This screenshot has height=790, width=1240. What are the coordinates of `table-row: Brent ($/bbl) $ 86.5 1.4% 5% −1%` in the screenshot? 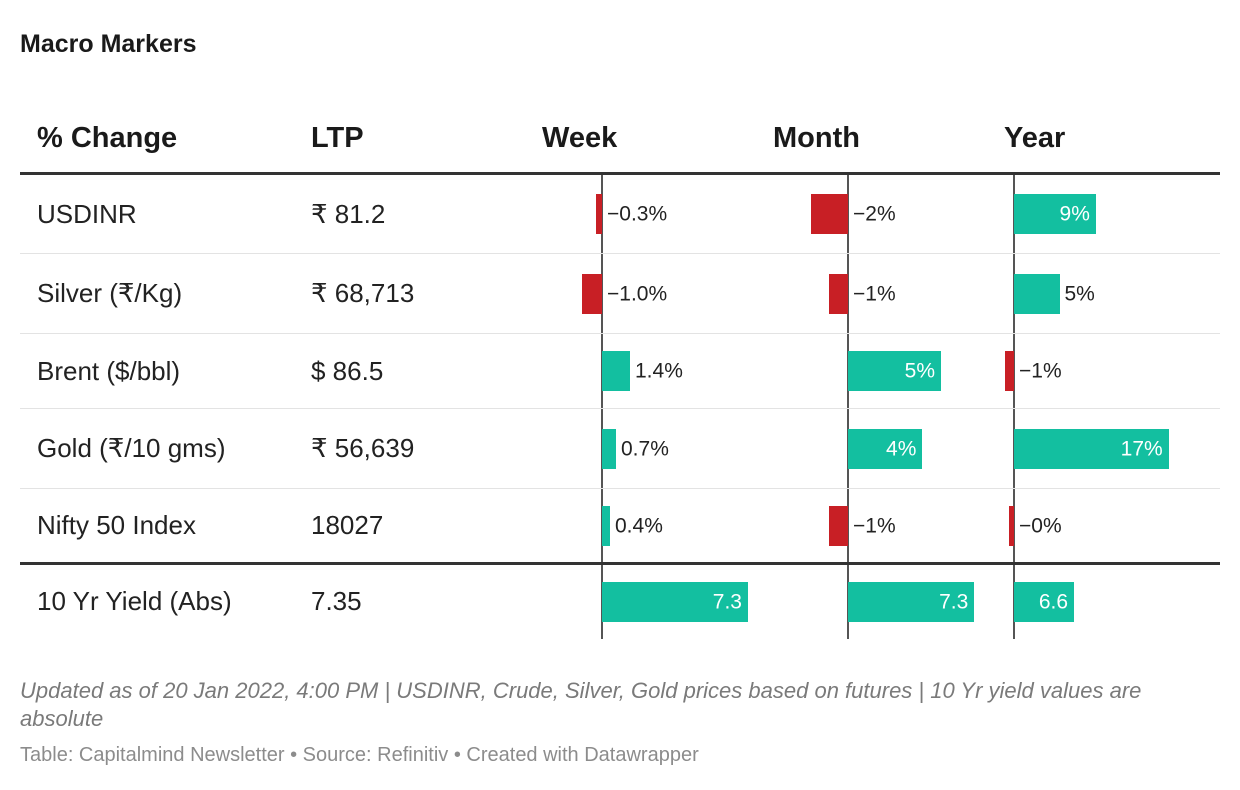 It's located at (620, 371).